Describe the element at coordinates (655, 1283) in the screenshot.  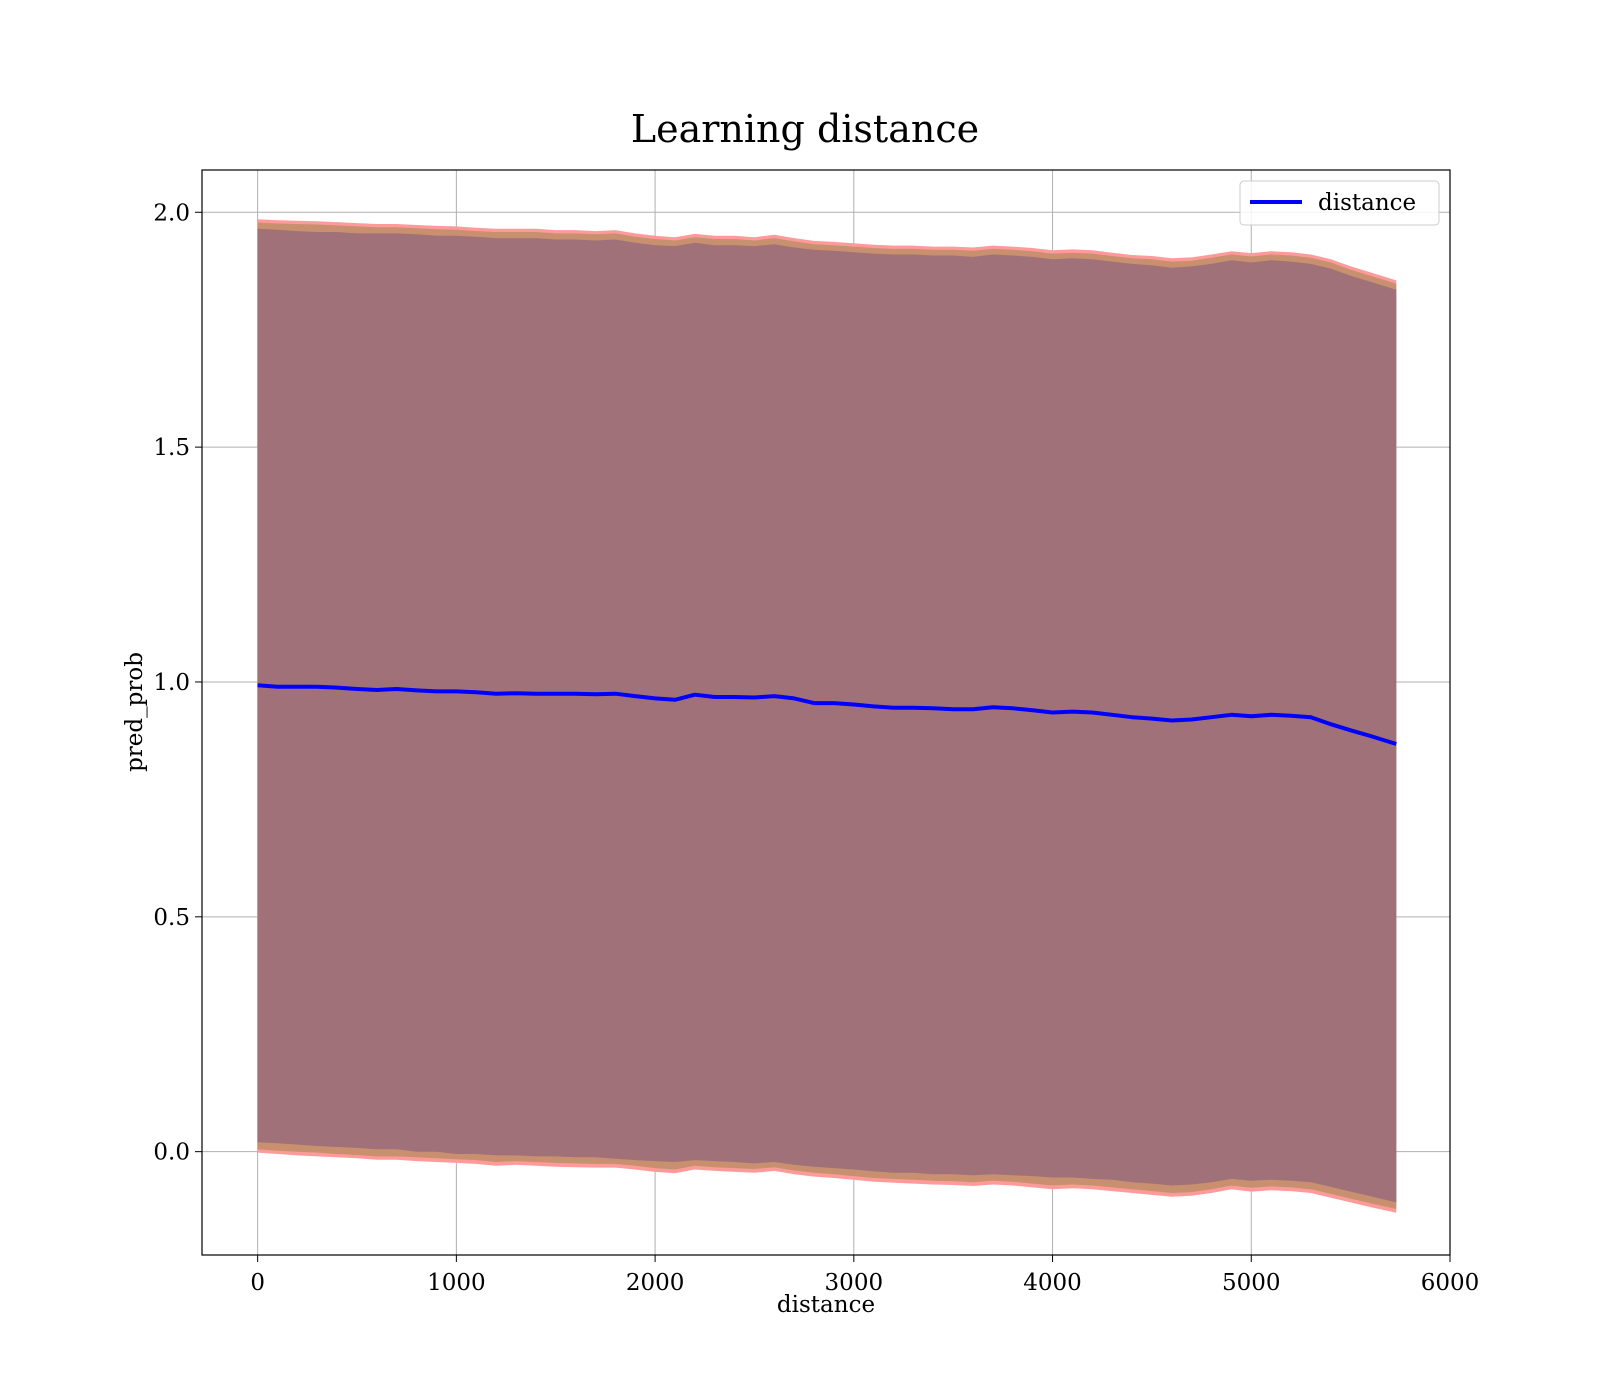
I see `x-tick-label: 2000` at that location.